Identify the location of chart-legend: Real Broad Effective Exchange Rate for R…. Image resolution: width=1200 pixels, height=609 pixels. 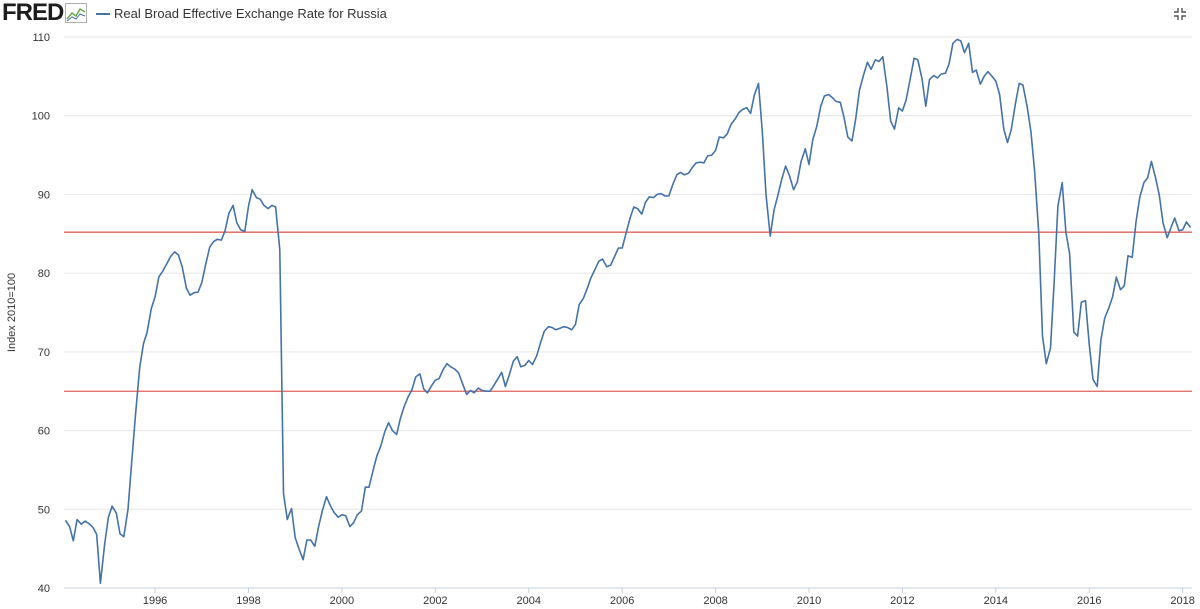
(241, 13).